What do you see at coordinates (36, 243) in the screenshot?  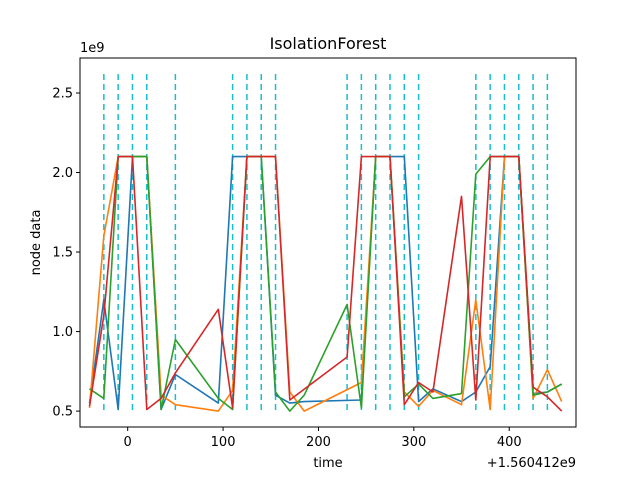 I see `y-axis-label: node data` at bounding box center [36, 243].